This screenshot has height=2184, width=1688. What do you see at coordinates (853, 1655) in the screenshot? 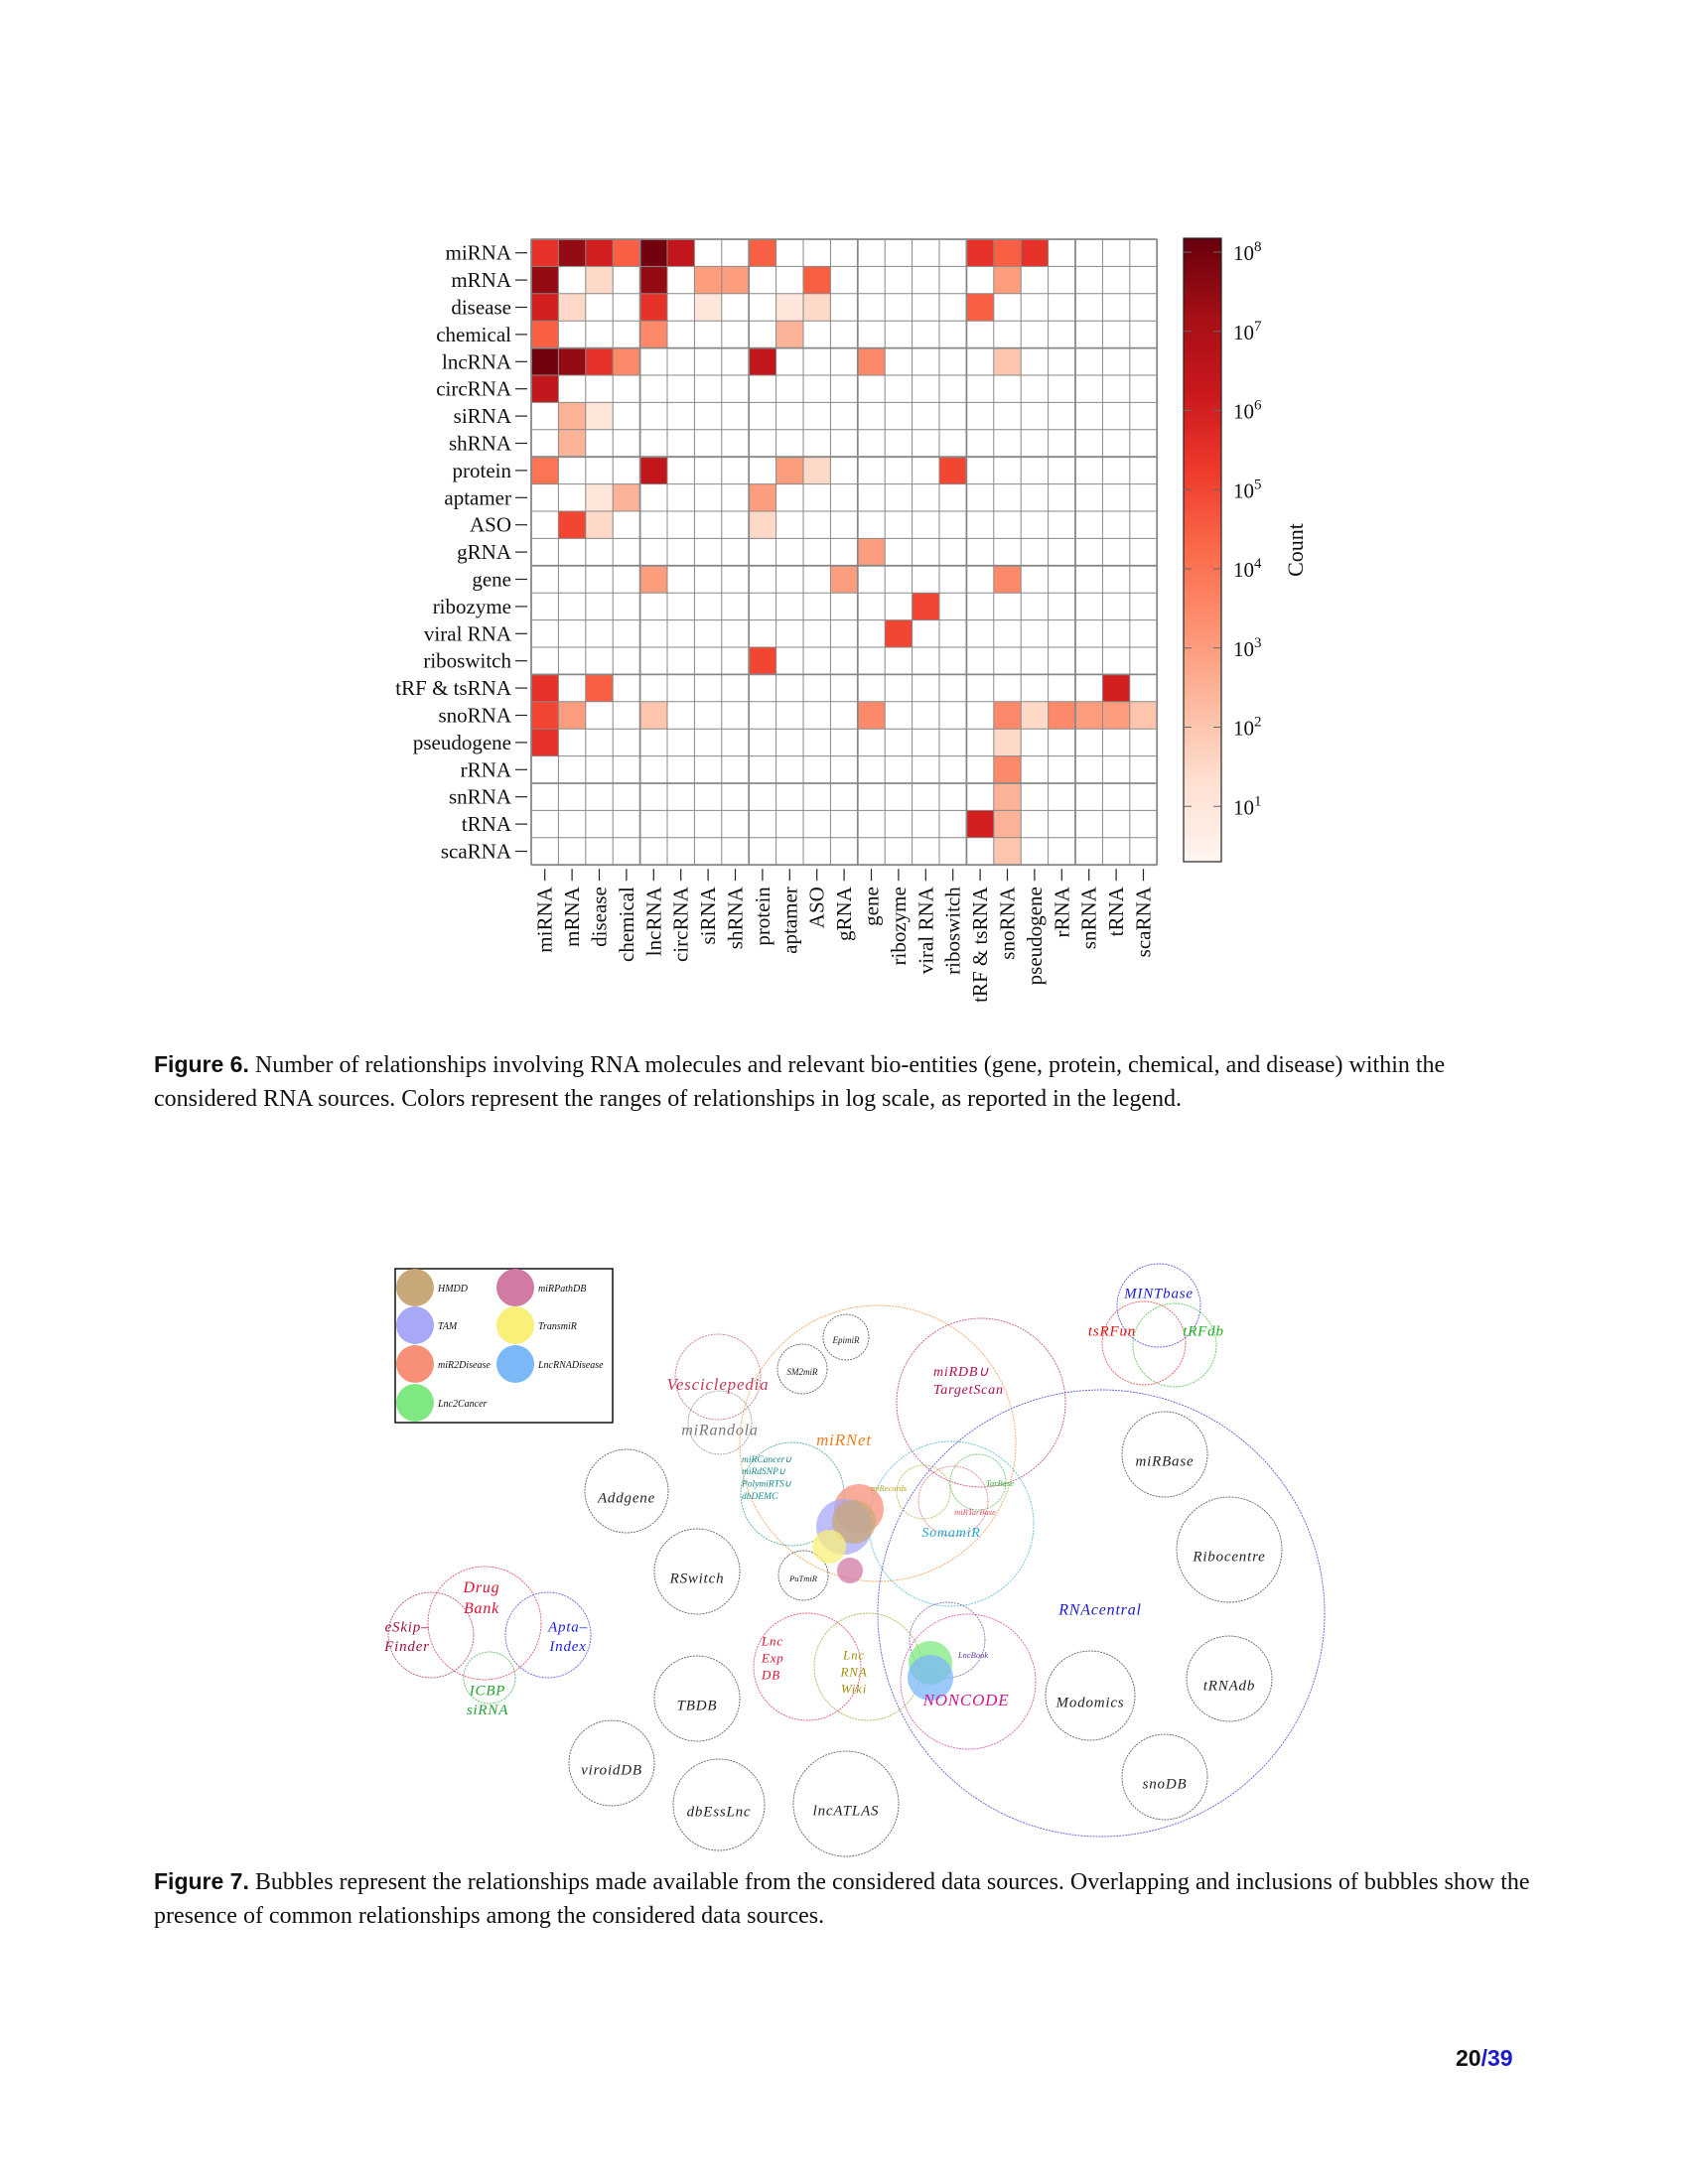
I see `bubble-label-lncrnawiki: Lnc` at bounding box center [853, 1655].